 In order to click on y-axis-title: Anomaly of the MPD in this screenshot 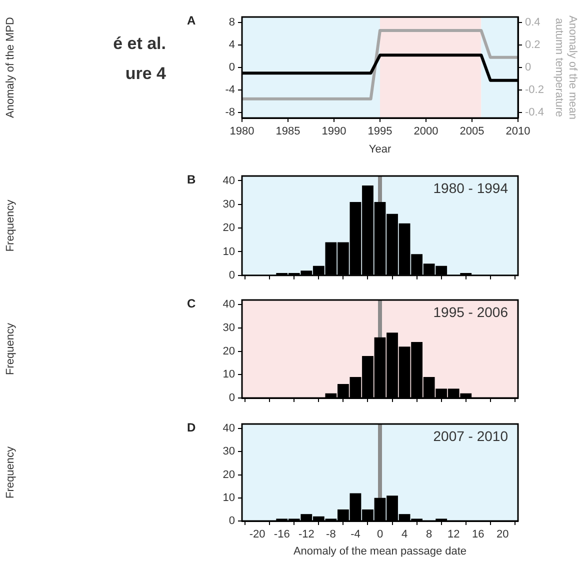, I will do `click(10, 67)`.